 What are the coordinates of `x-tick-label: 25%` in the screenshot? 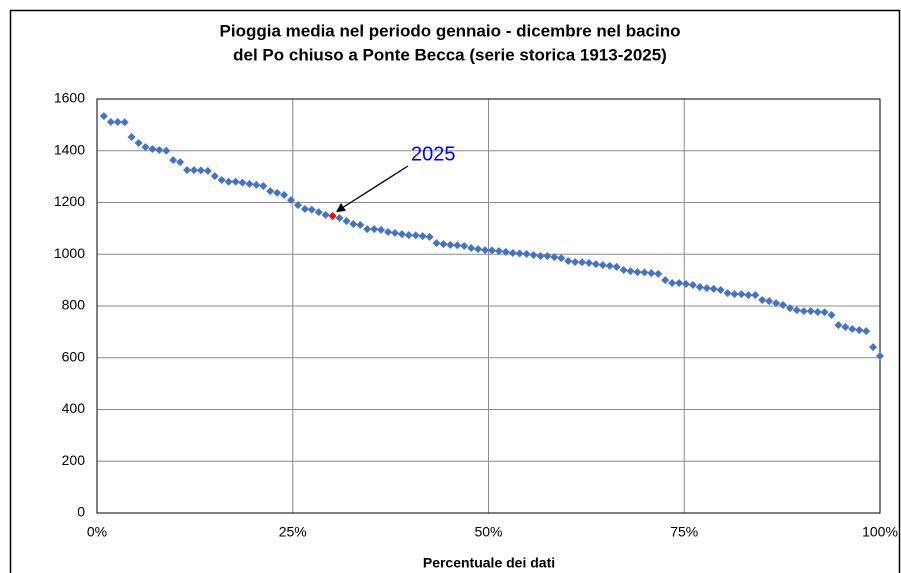 It's located at (293, 532).